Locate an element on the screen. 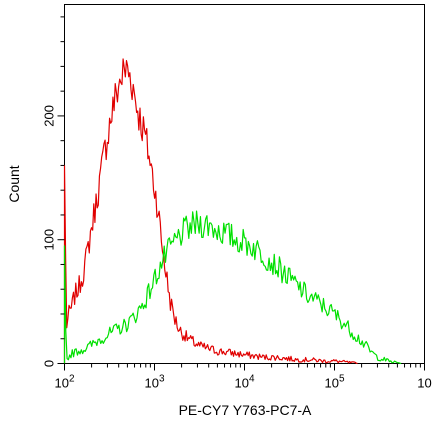 The width and height of the screenshot is (434, 424). y-axis-title: Count is located at coordinates (14, 183).